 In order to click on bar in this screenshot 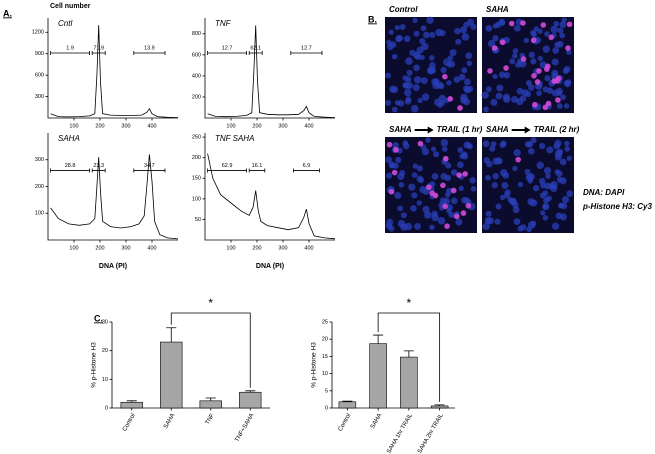, I will do `click(210, 404)`.